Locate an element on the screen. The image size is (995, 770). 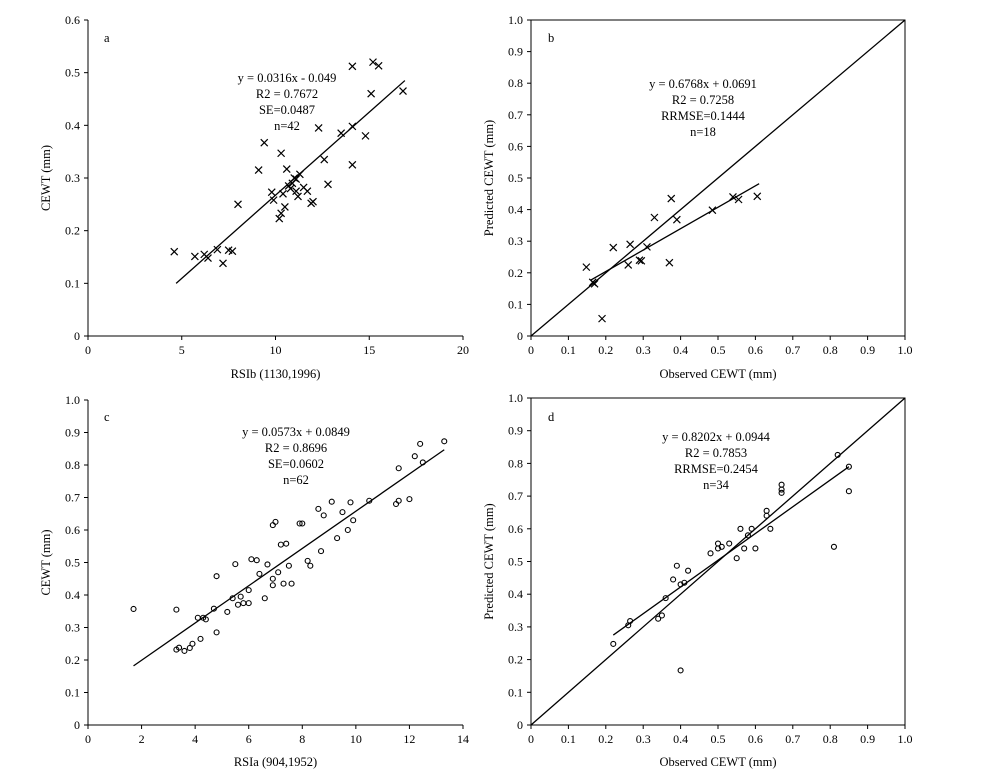
equation-line: R2 = 0.7258 is located at coordinates (703, 100).